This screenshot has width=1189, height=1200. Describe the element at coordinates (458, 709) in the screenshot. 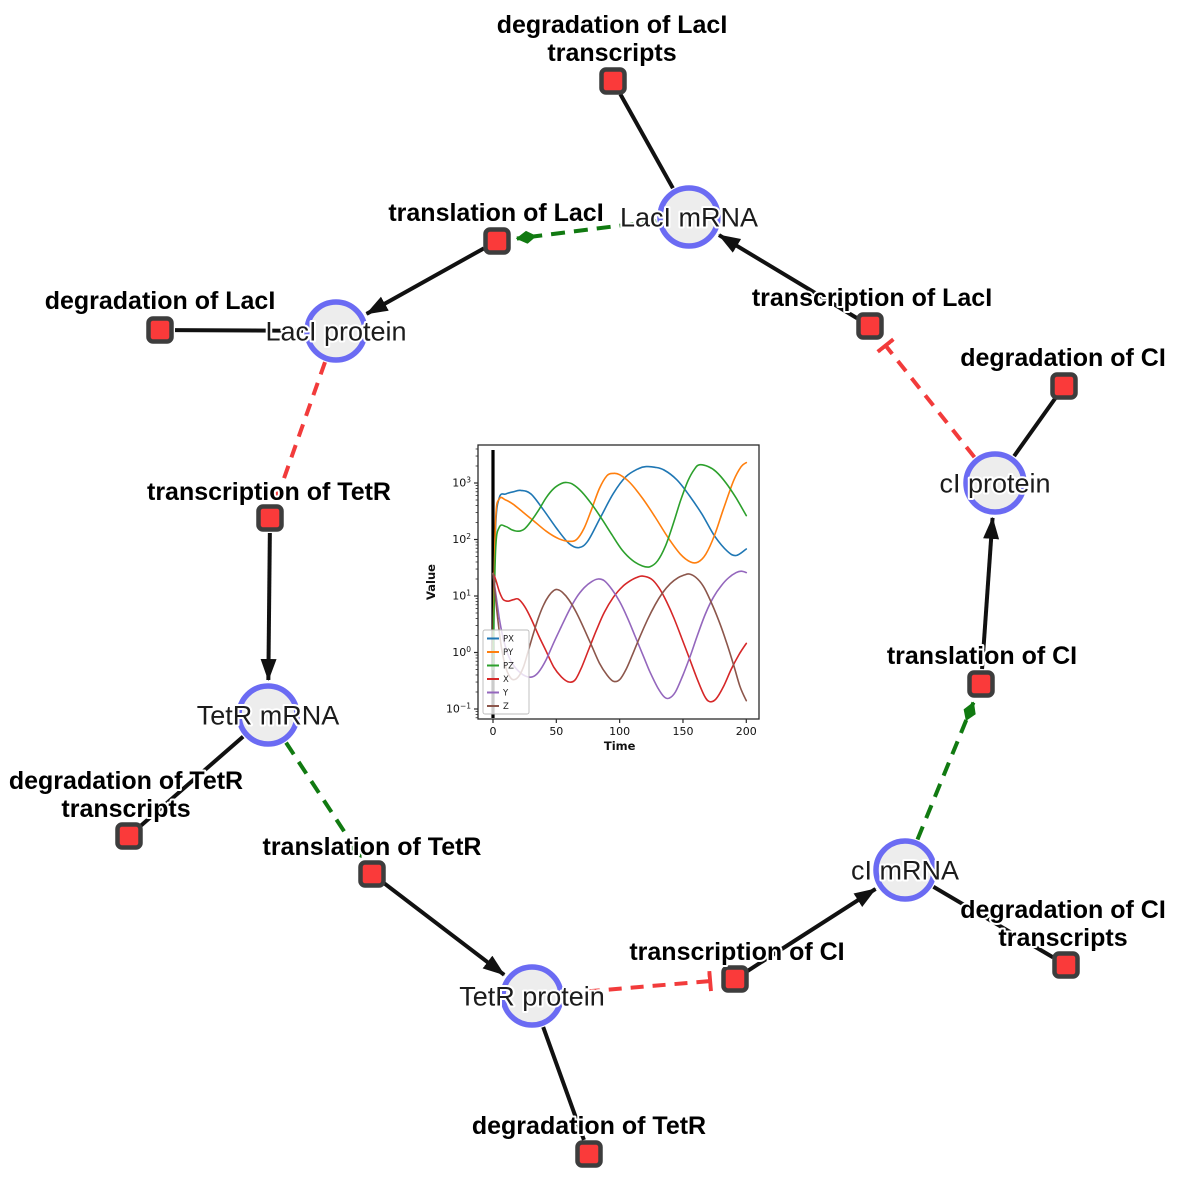

I see `y-tick-label: 10⁻¹` at that location.